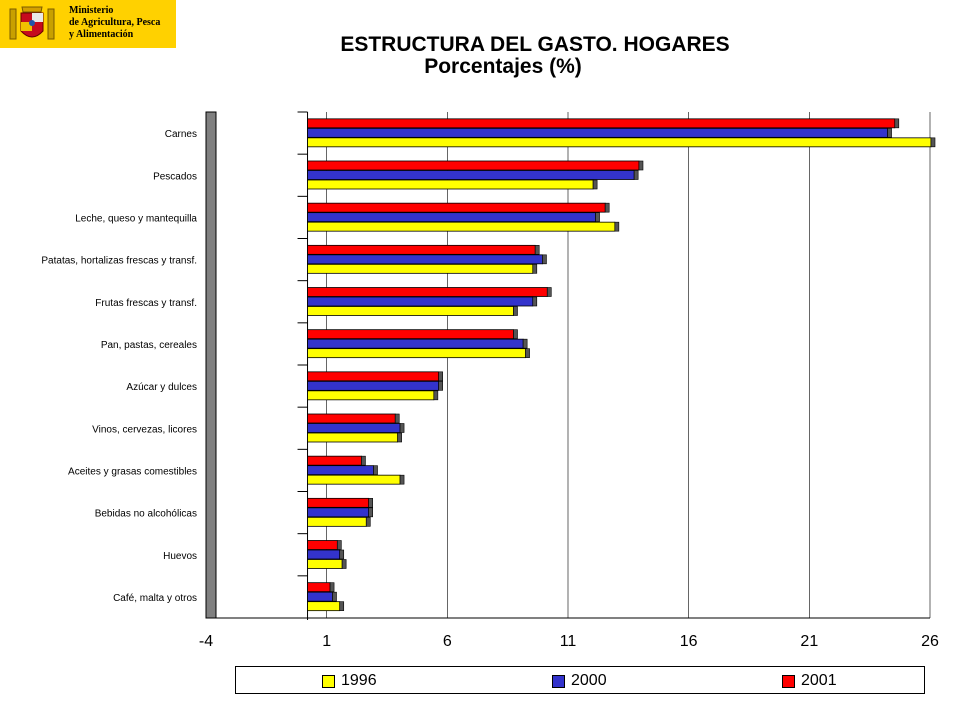 This screenshot has width=960, height=720. Describe the element at coordinates (788, 681) in the screenshot. I see `legend-swatch-2001` at that location.